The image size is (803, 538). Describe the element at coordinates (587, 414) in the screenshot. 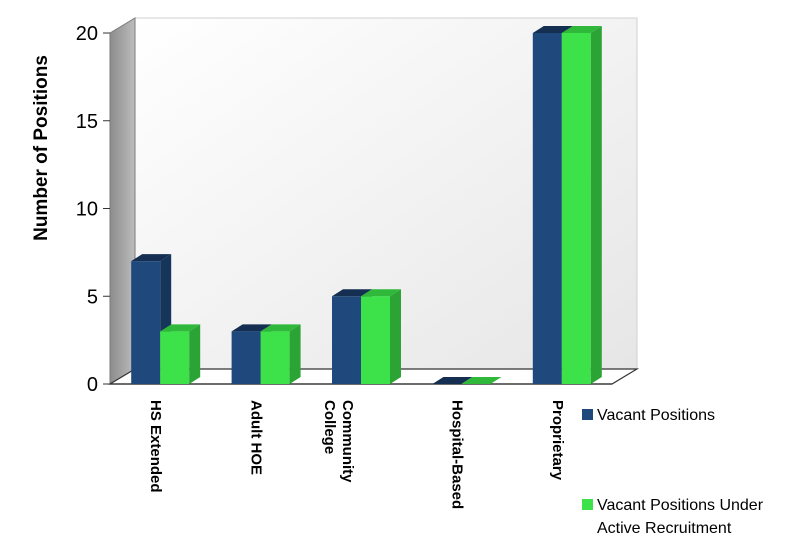

I see `legend-swatch-vacant-positions` at that location.